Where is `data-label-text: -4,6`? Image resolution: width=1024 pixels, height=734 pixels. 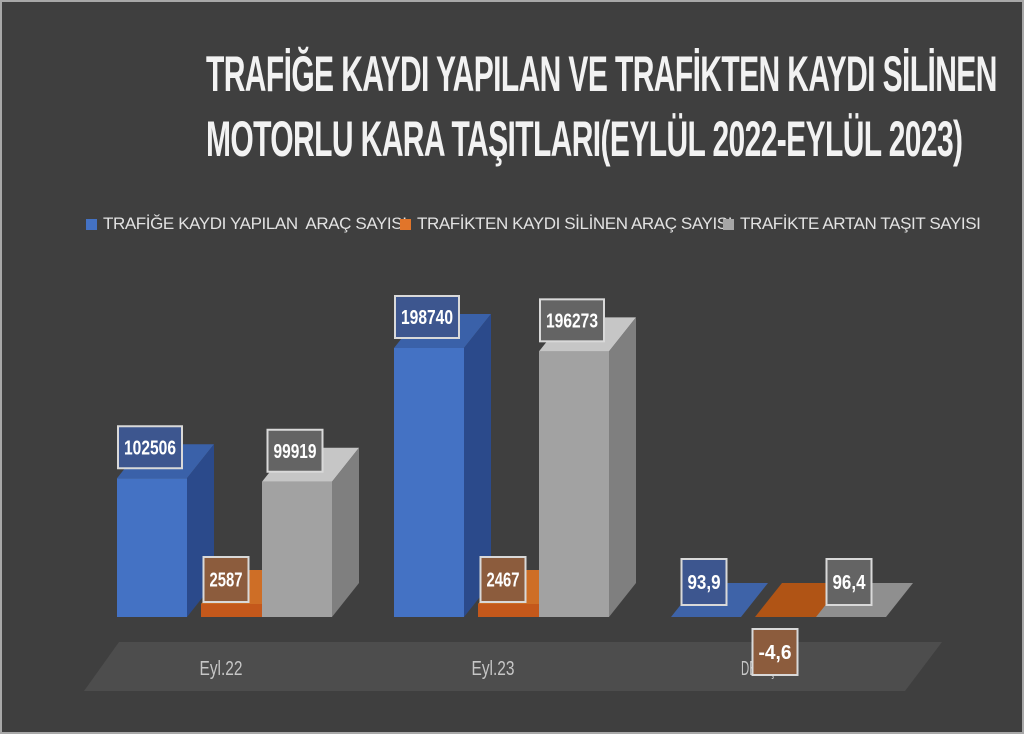 data-label-text: -4,6 is located at coordinates (775, 653).